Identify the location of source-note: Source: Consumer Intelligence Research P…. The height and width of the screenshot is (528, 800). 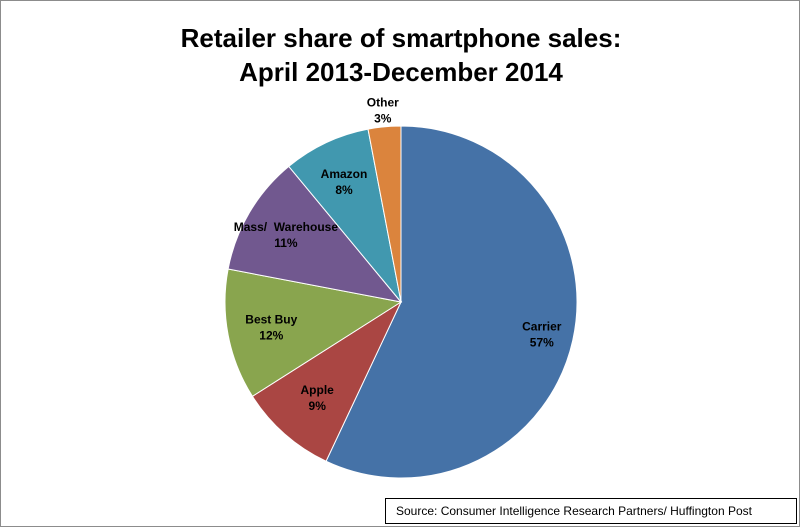
(591, 511).